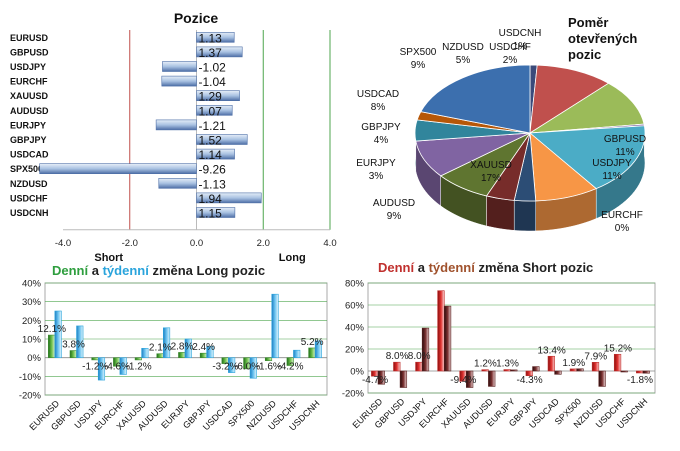 Image resolution: width=680 pixels, height=451 pixels. What do you see at coordinates (52, 329) in the screenshot?
I see `data-label: 12.1%` at bounding box center [52, 329].